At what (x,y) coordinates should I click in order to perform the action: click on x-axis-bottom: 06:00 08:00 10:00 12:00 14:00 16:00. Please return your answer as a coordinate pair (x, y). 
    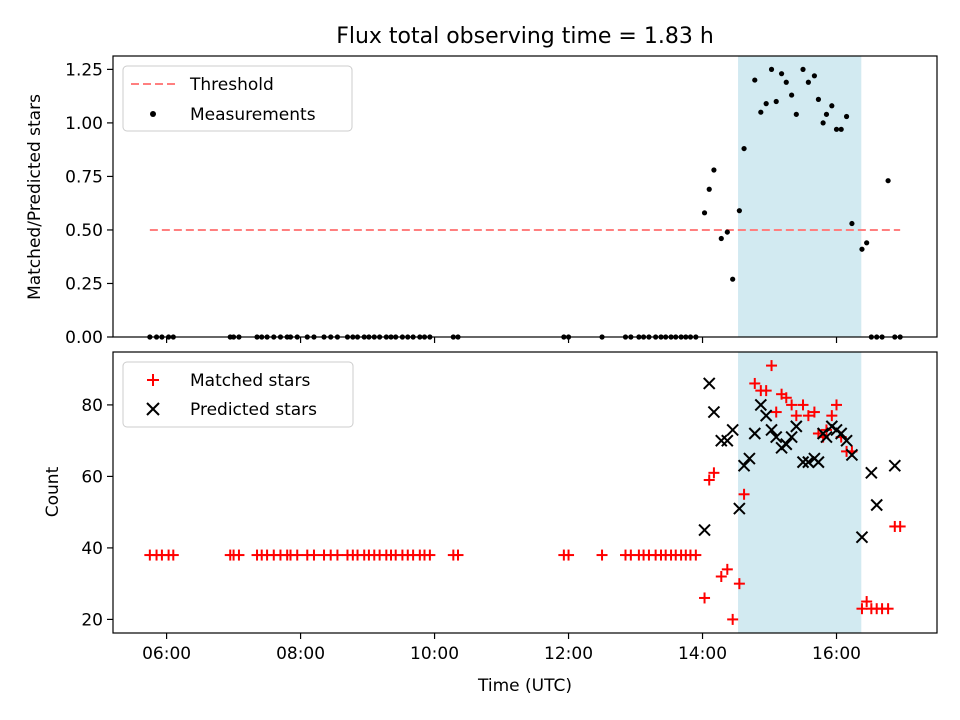
    Looking at the image, I should click on (501, 648).